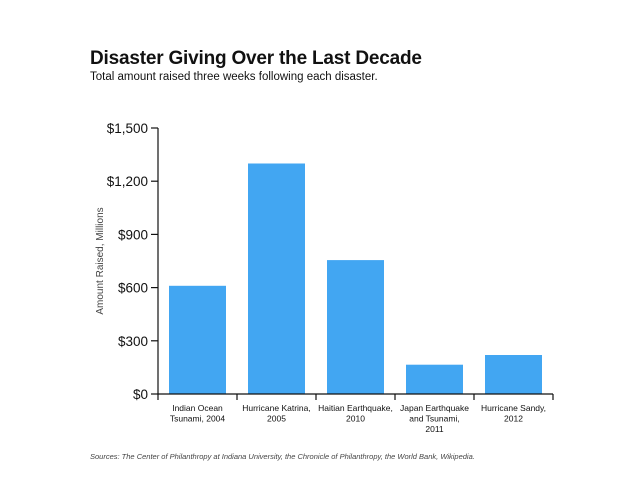  What do you see at coordinates (434, 418) in the screenshot?
I see `x-tick-label-3: Japan Earthquake and Tsunami, 2011` at bounding box center [434, 418].